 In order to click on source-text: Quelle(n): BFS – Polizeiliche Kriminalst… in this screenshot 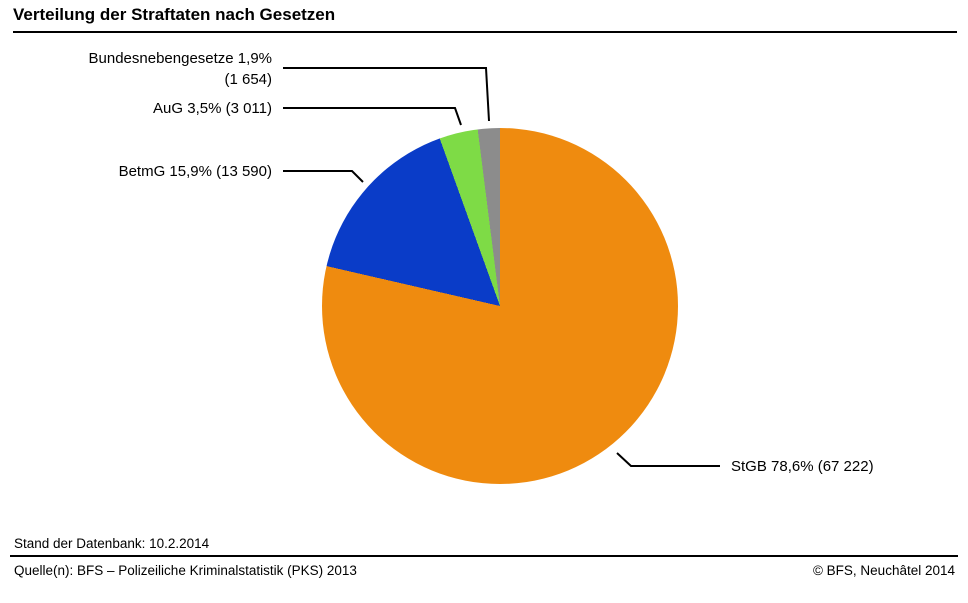, I will do `click(185, 570)`.